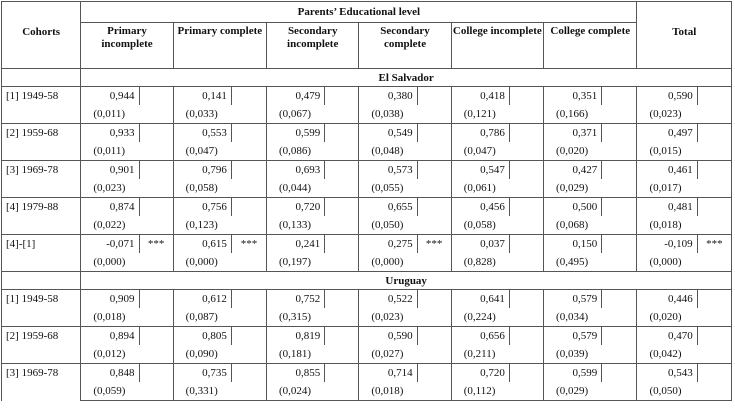  Describe the element at coordinates (573, 95) in the screenshot. I see `value-cell: 0,351` at that location.